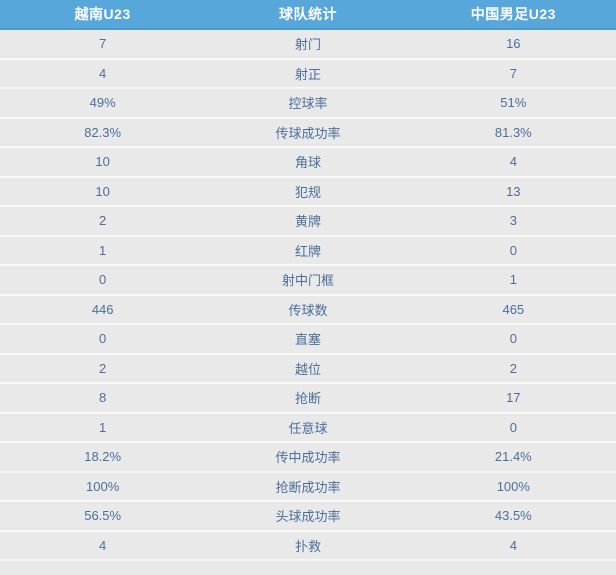 Image resolution: width=616 pixels, height=575 pixels. I want to click on table-row: 0 直塞 0, so click(308, 340).